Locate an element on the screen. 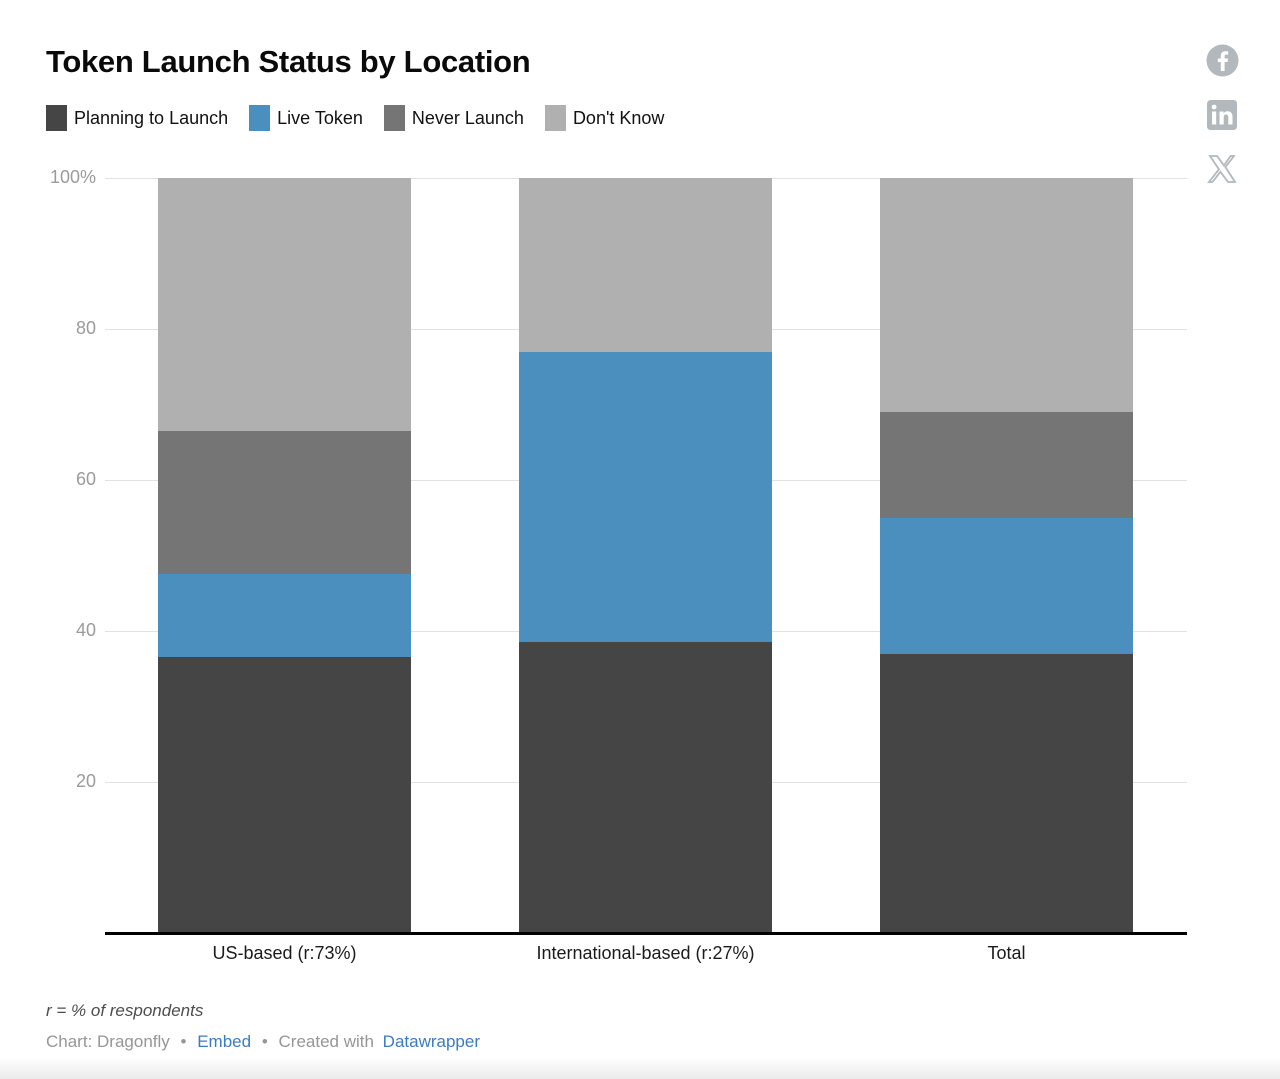  y-axis-tick-label: 20 is located at coordinates (85, 781).